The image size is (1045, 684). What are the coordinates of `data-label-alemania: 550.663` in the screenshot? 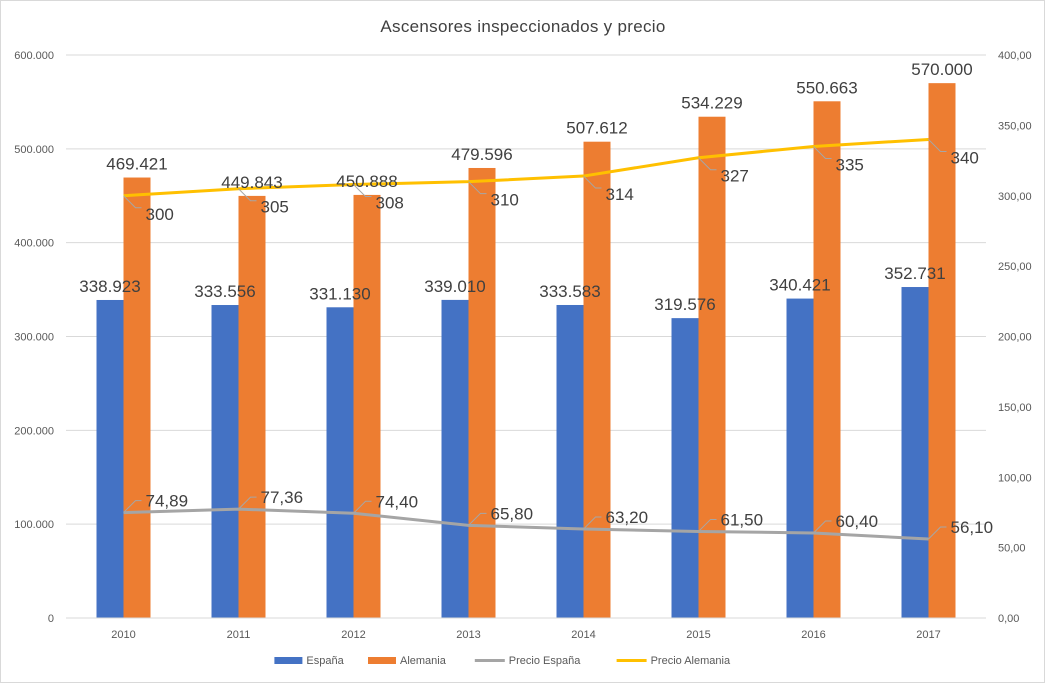 It's located at (826, 87).